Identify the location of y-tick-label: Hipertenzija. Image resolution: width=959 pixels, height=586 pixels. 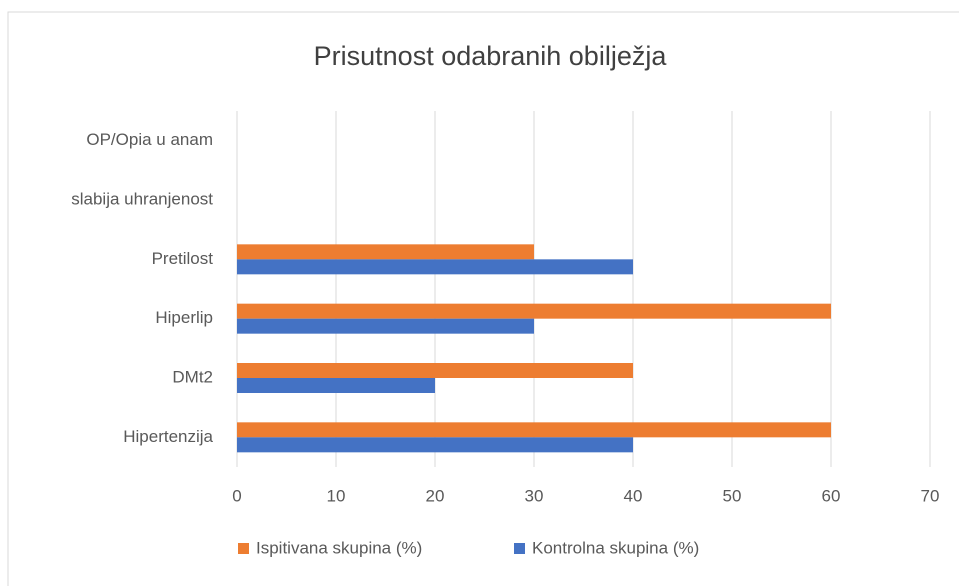
(168, 436).